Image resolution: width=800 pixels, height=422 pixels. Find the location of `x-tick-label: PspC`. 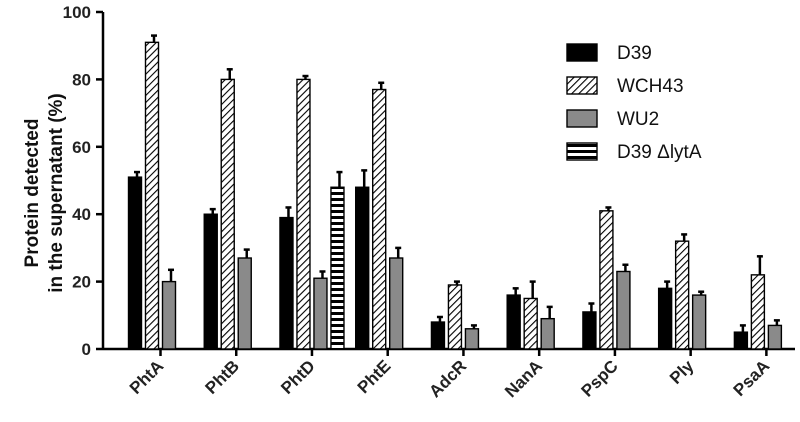

x-tick-label: PspC is located at coordinates (600, 378).